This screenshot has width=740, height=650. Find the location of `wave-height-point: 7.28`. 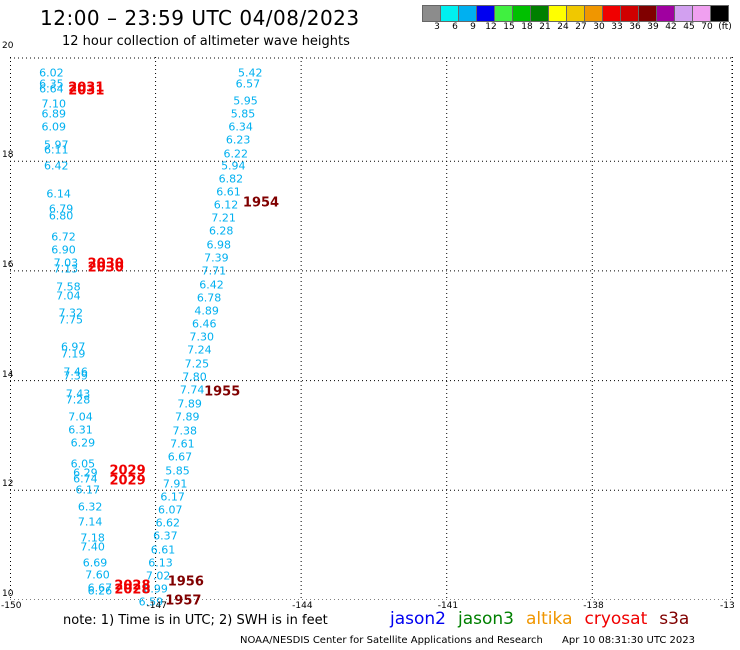

wave-height-point: 7.28 is located at coordinates (78, 400).